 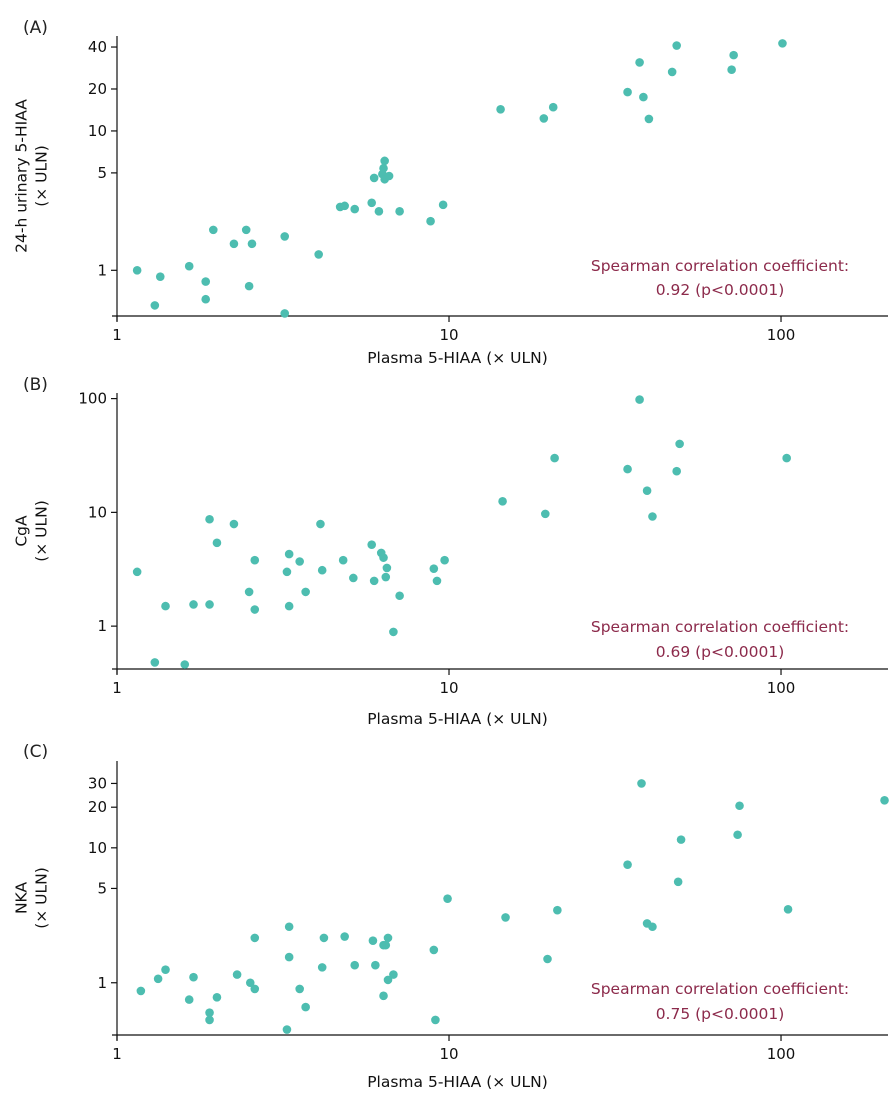 I want to click on y-tick-label: 100, so click(x=92, y=399).